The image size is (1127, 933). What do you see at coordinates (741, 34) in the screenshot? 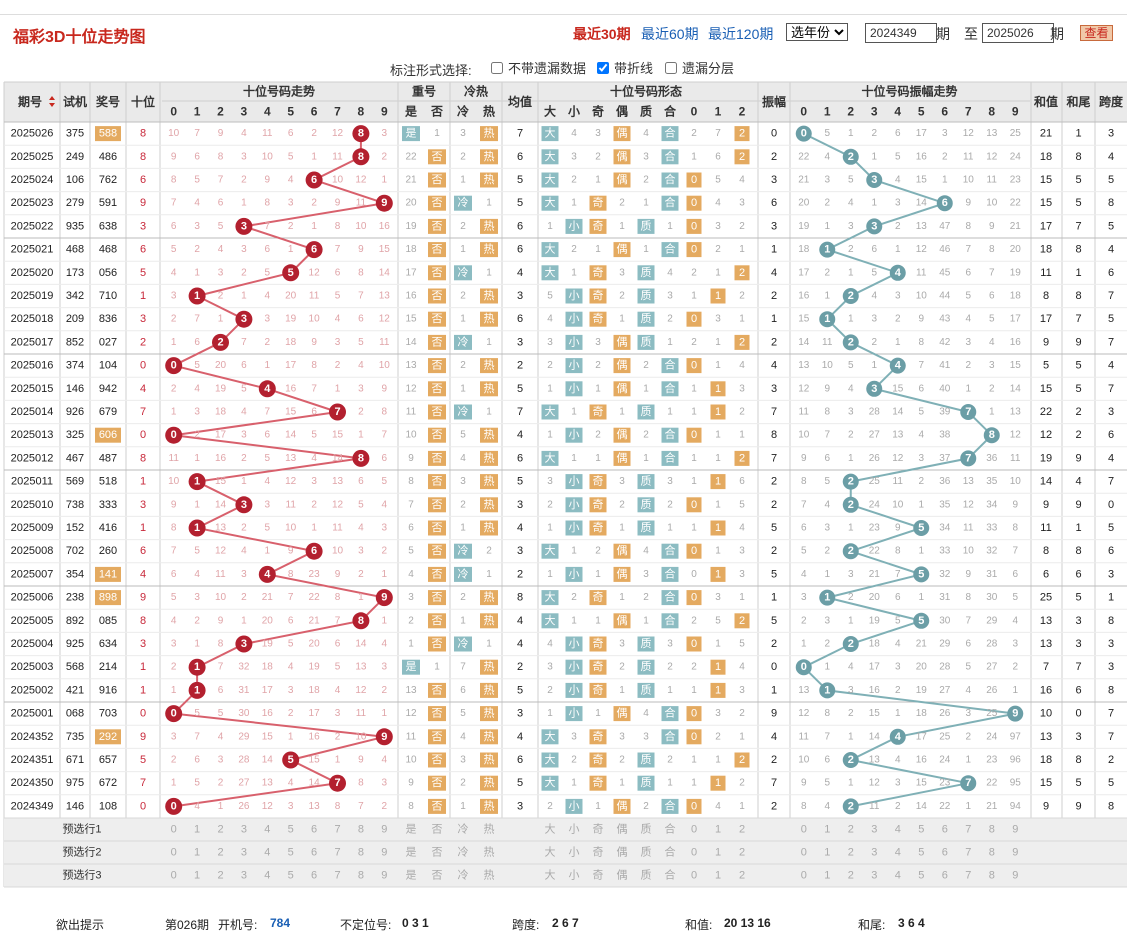
I see `period-link-120: 最近120期` at bounding box center [741, 34].